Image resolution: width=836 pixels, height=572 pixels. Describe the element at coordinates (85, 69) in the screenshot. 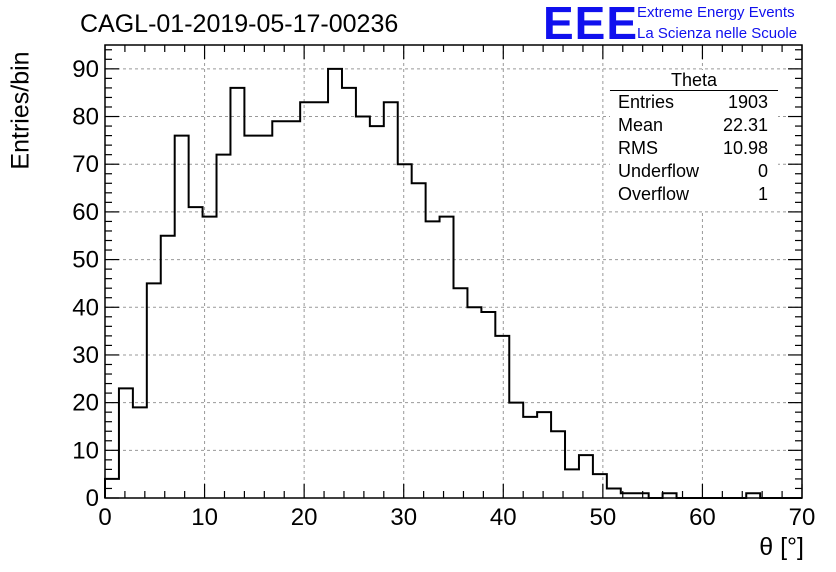

I see `y-tick-label: 90` at that location.